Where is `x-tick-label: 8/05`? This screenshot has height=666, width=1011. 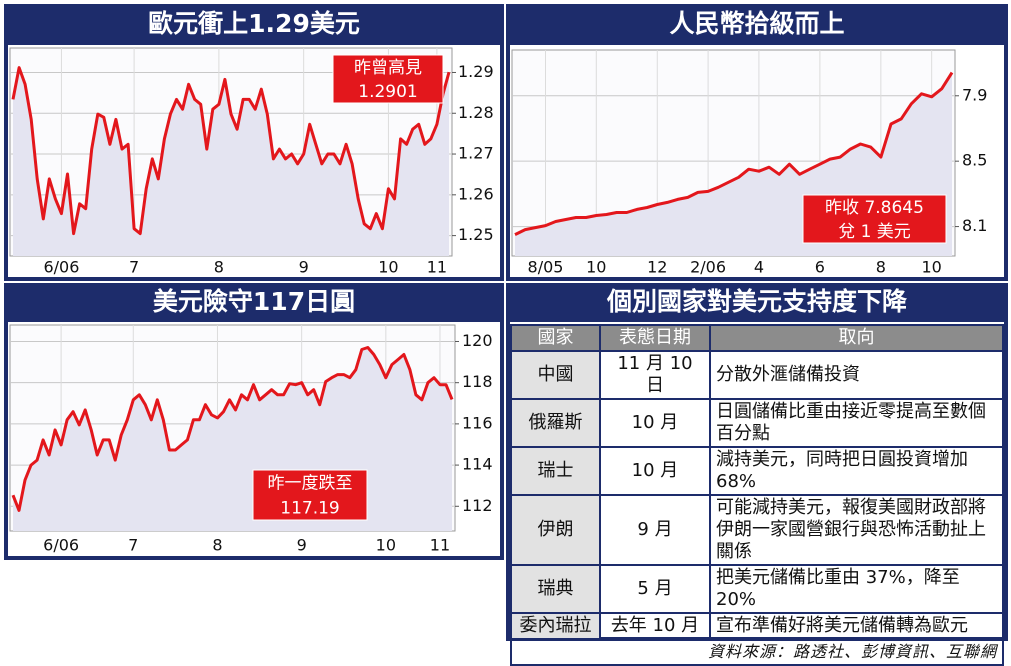 x-tick-label: 8/05 is located at coordinates (546, 267).